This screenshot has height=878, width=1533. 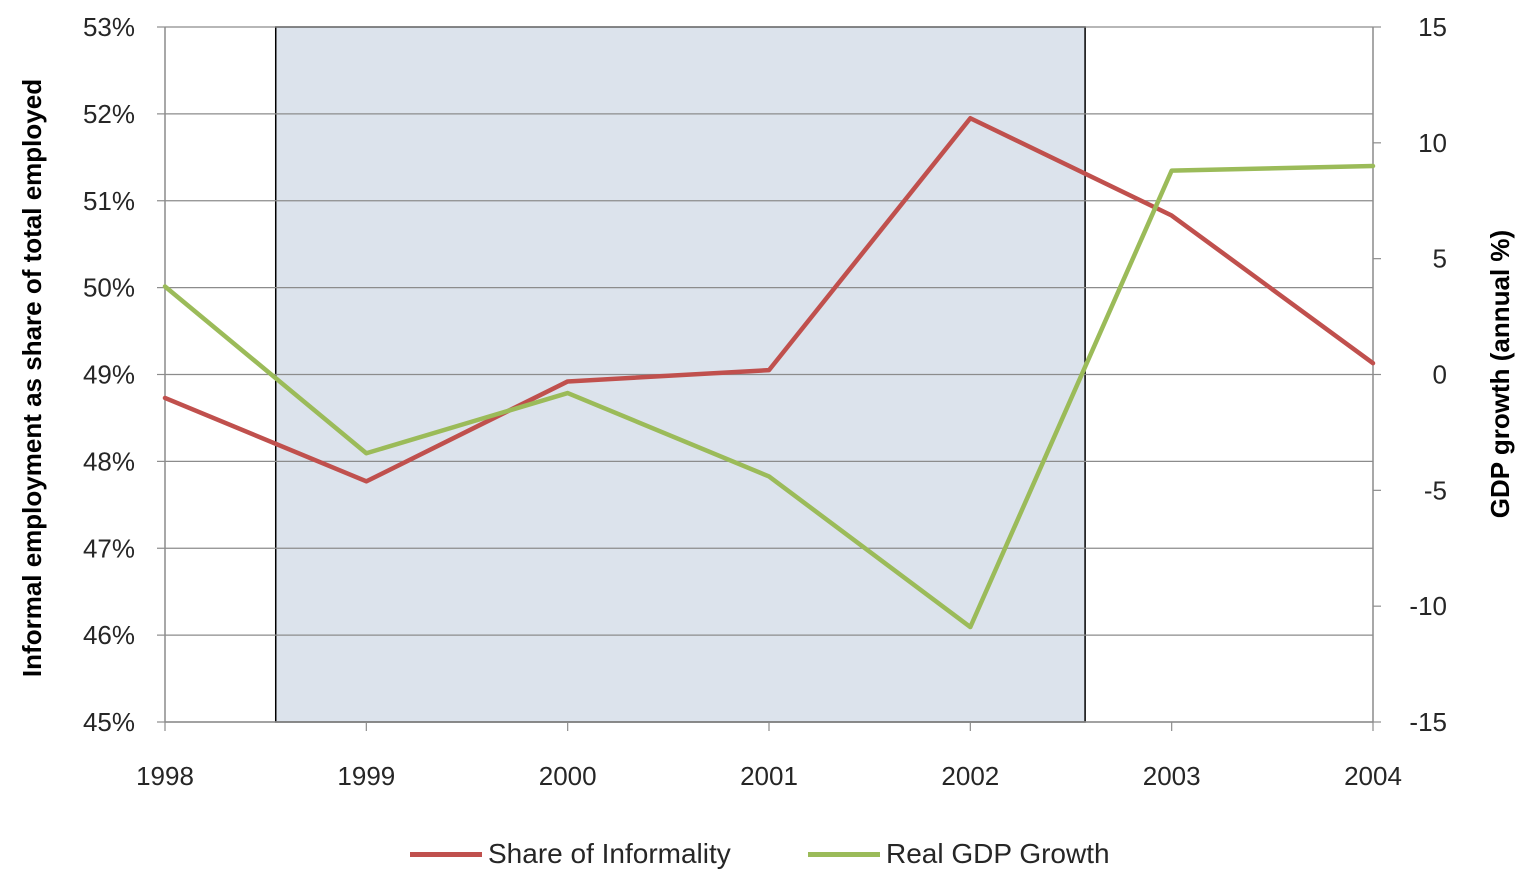 I want to click on left-tick-label: 49%, so click(x=109, y=375).